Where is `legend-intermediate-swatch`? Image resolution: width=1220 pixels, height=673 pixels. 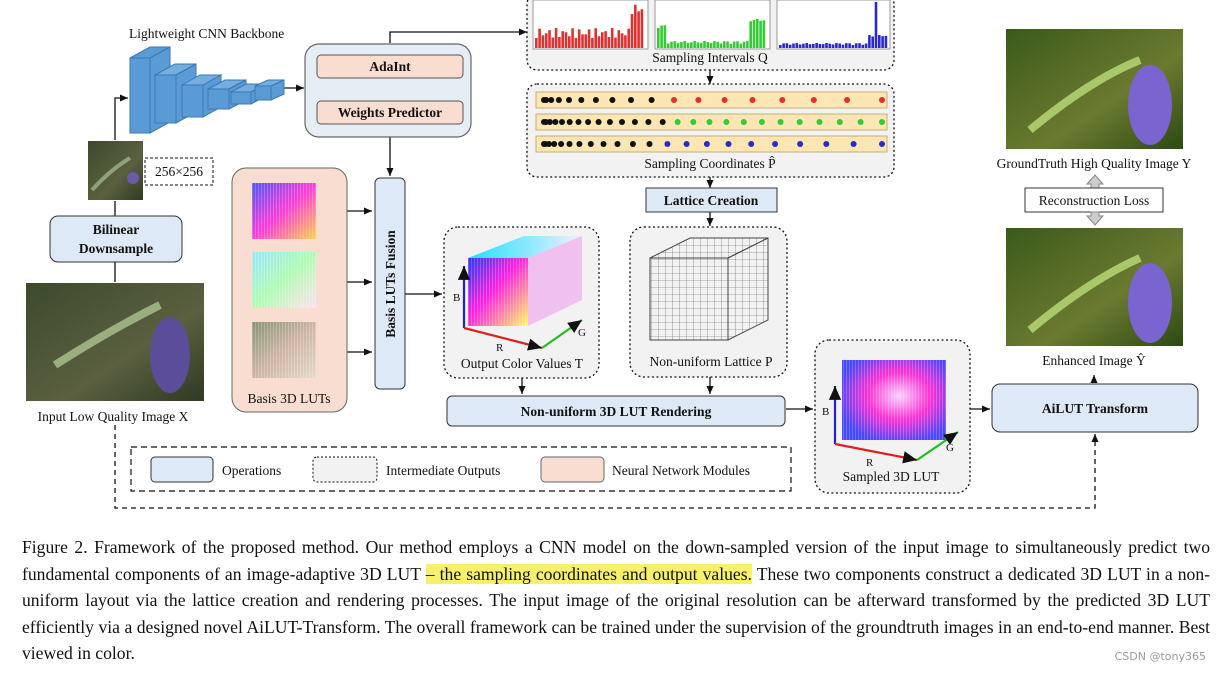
legend-intermediate-swatch is located at coordinates (345, 469).